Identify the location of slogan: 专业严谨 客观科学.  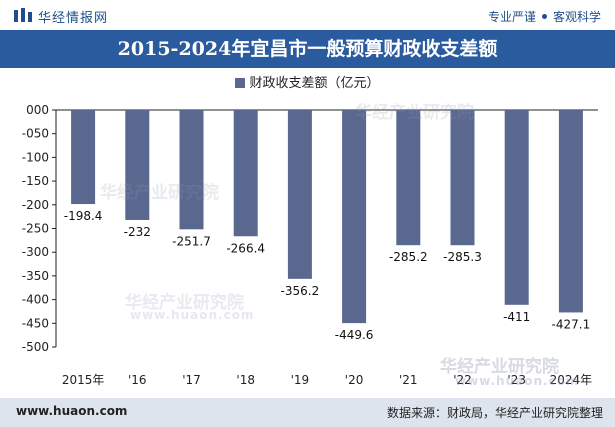
(544, 16).